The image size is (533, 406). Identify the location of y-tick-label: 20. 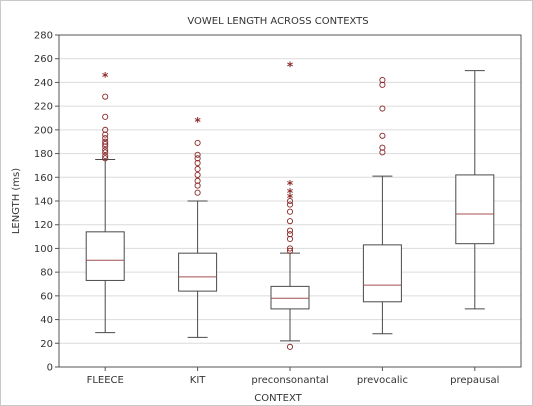
(46, 344).